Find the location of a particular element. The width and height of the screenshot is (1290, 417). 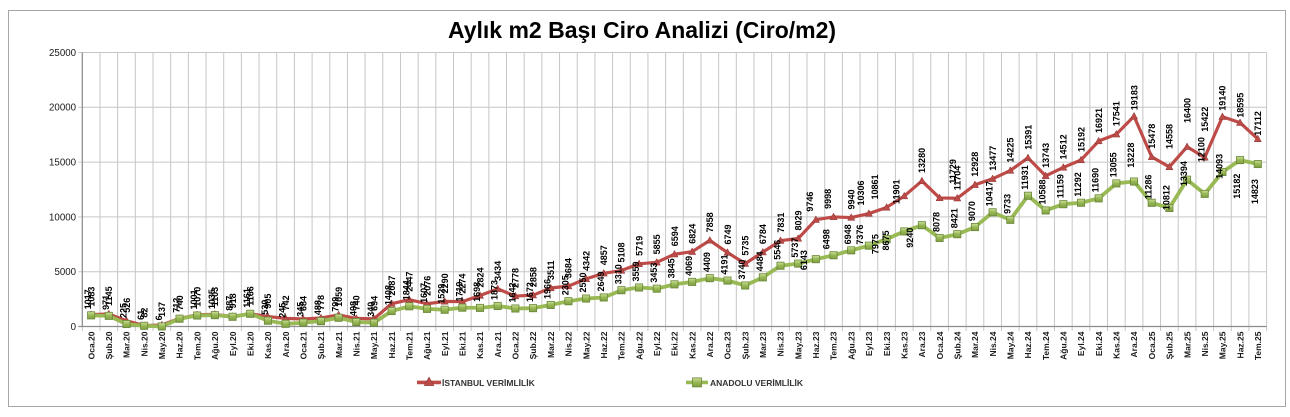

svg-text: 11729 is located at coordinates (953, 171).